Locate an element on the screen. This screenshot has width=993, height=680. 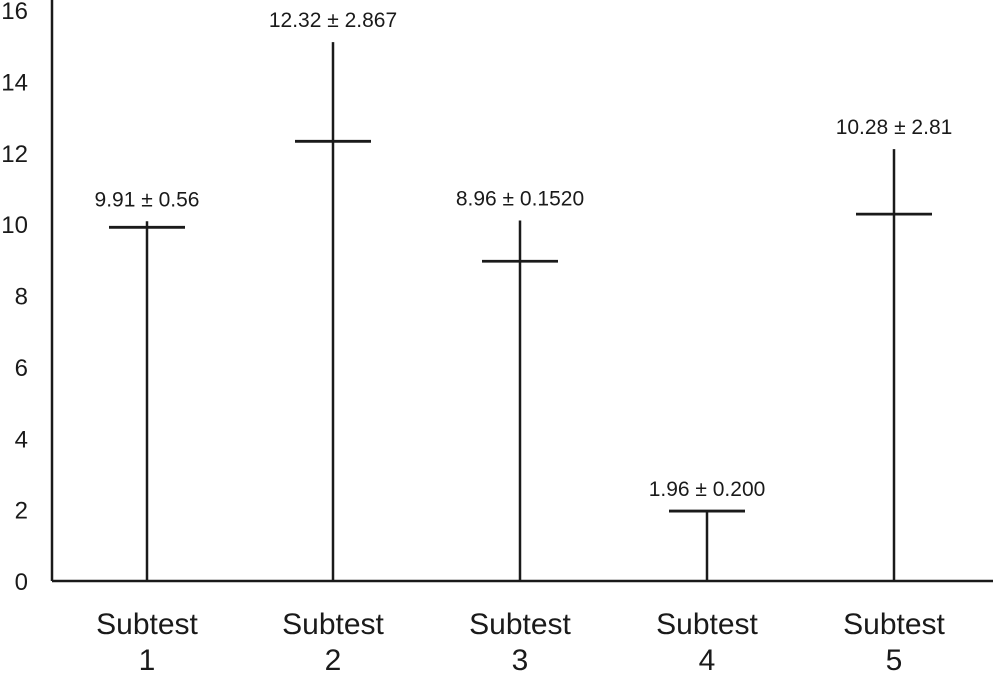
x-category-labels: Subtest 1 Subtest 2 Subtest 3 Subtest 4 Subtest 5 is located at coordinates (520, 642).